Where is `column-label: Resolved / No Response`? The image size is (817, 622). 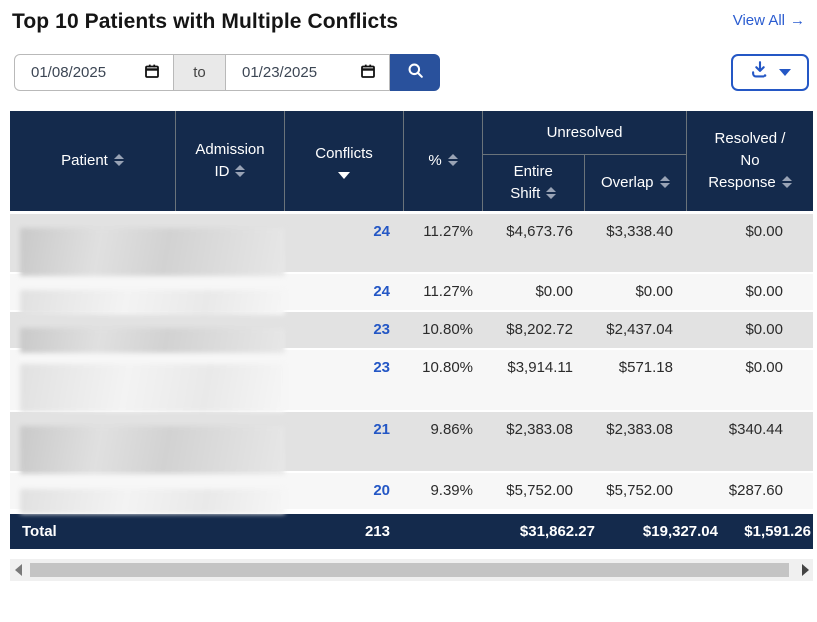
column-label: Resolved / No Response is located at coordinates (747, 160).